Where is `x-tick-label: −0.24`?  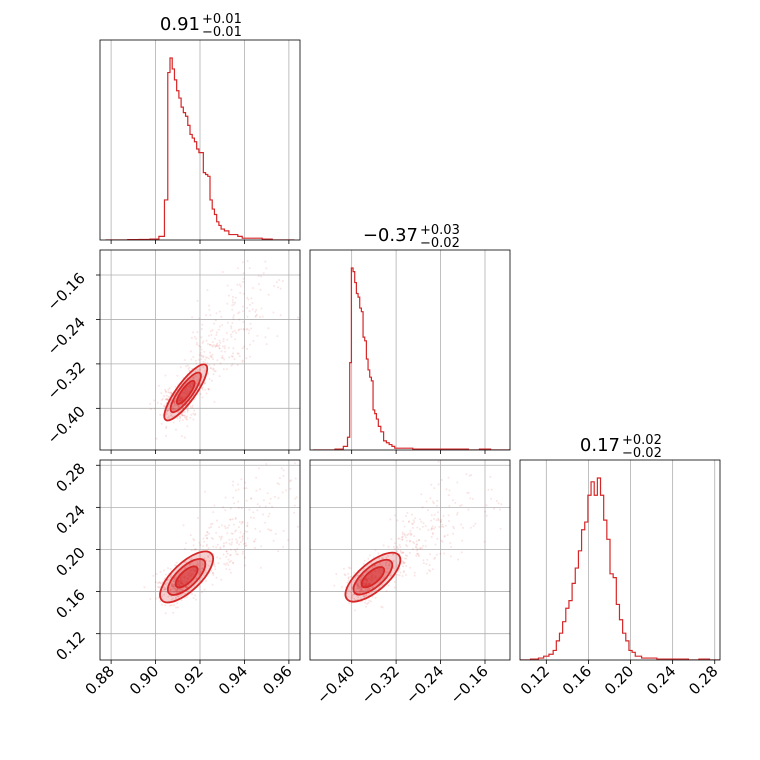 x-tick-label: −0.24 is located at coordinates (424, 684).